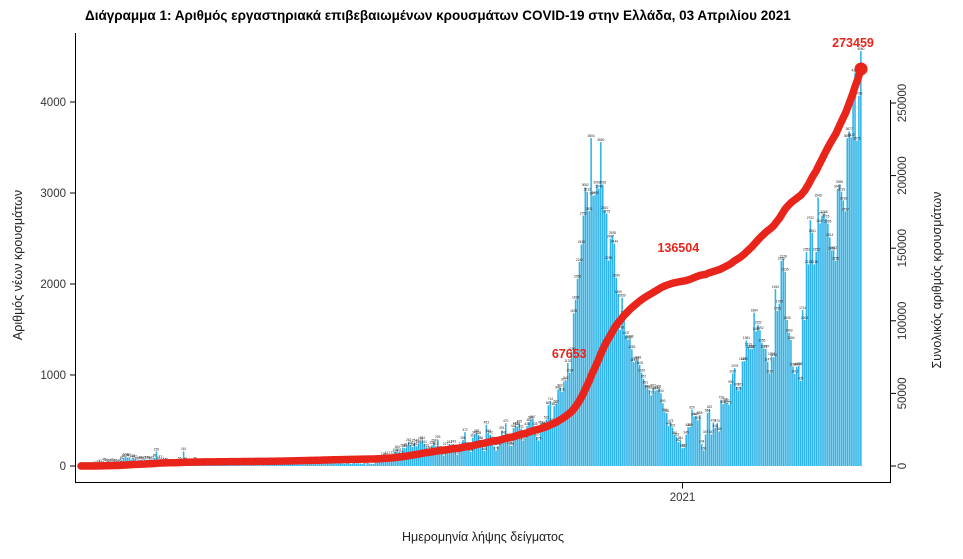 The height and width of the screenshot is (559, 963). What do you see at coordinates (520, 421) in the screenshot?
I see `bar-value-label: 465` at bounding box center [520, 421].